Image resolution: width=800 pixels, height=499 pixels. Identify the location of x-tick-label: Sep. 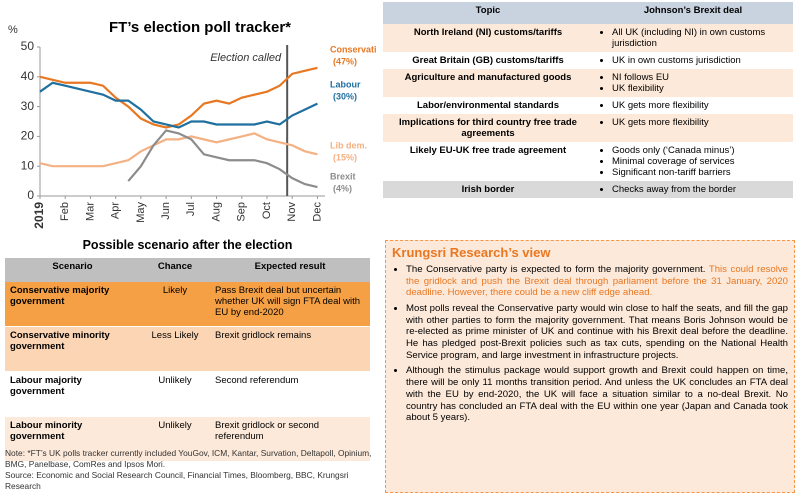
(242, 212).